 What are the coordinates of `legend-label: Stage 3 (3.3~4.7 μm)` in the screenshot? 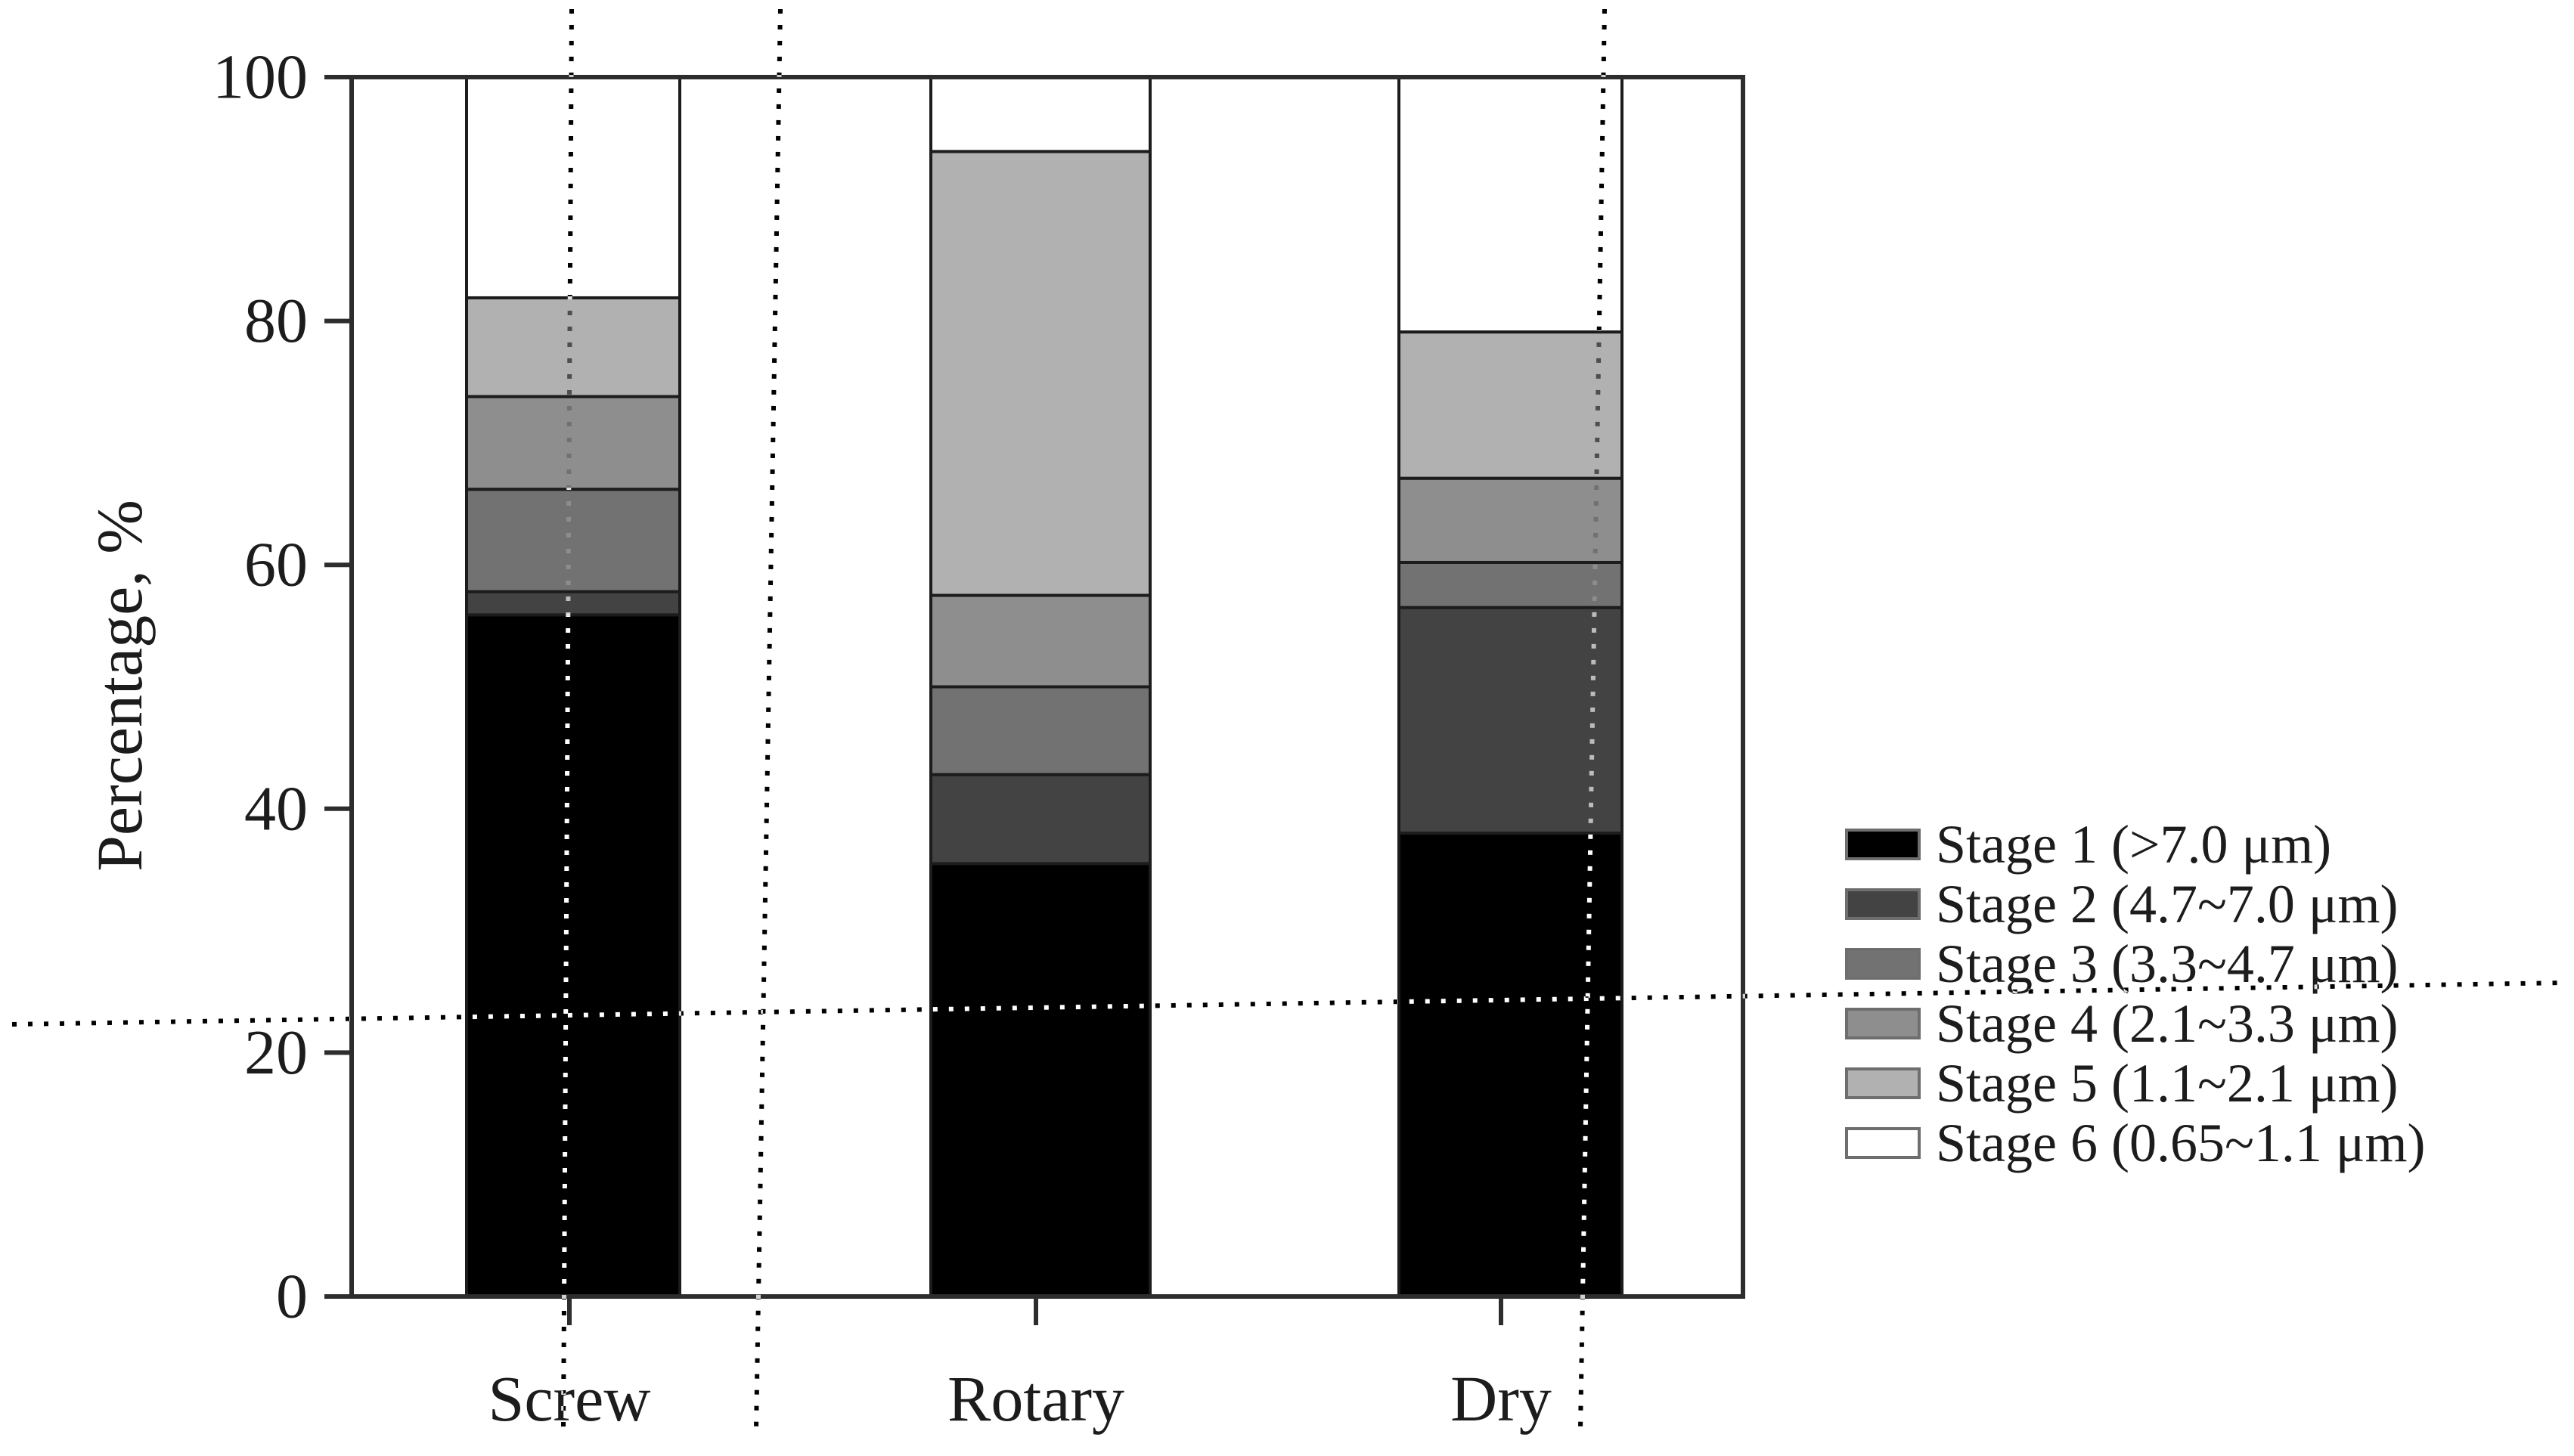 It's located at (2167, 964).